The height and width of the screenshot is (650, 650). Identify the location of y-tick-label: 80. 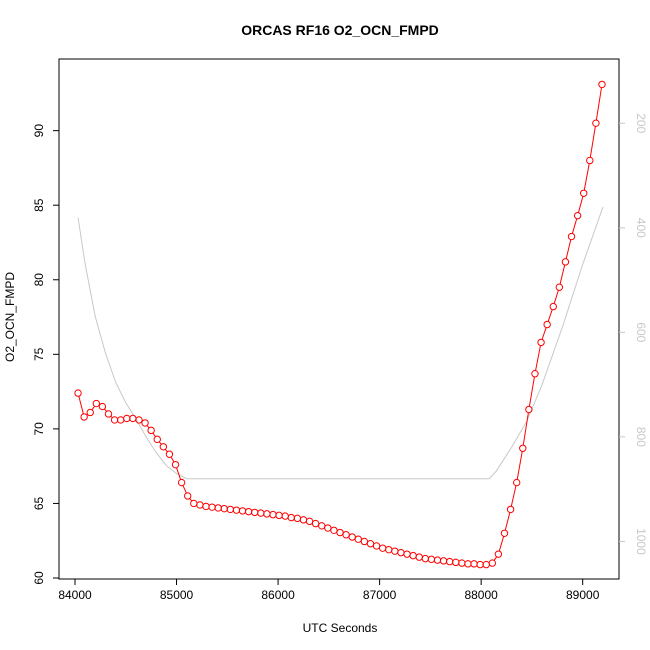
(39, 280).